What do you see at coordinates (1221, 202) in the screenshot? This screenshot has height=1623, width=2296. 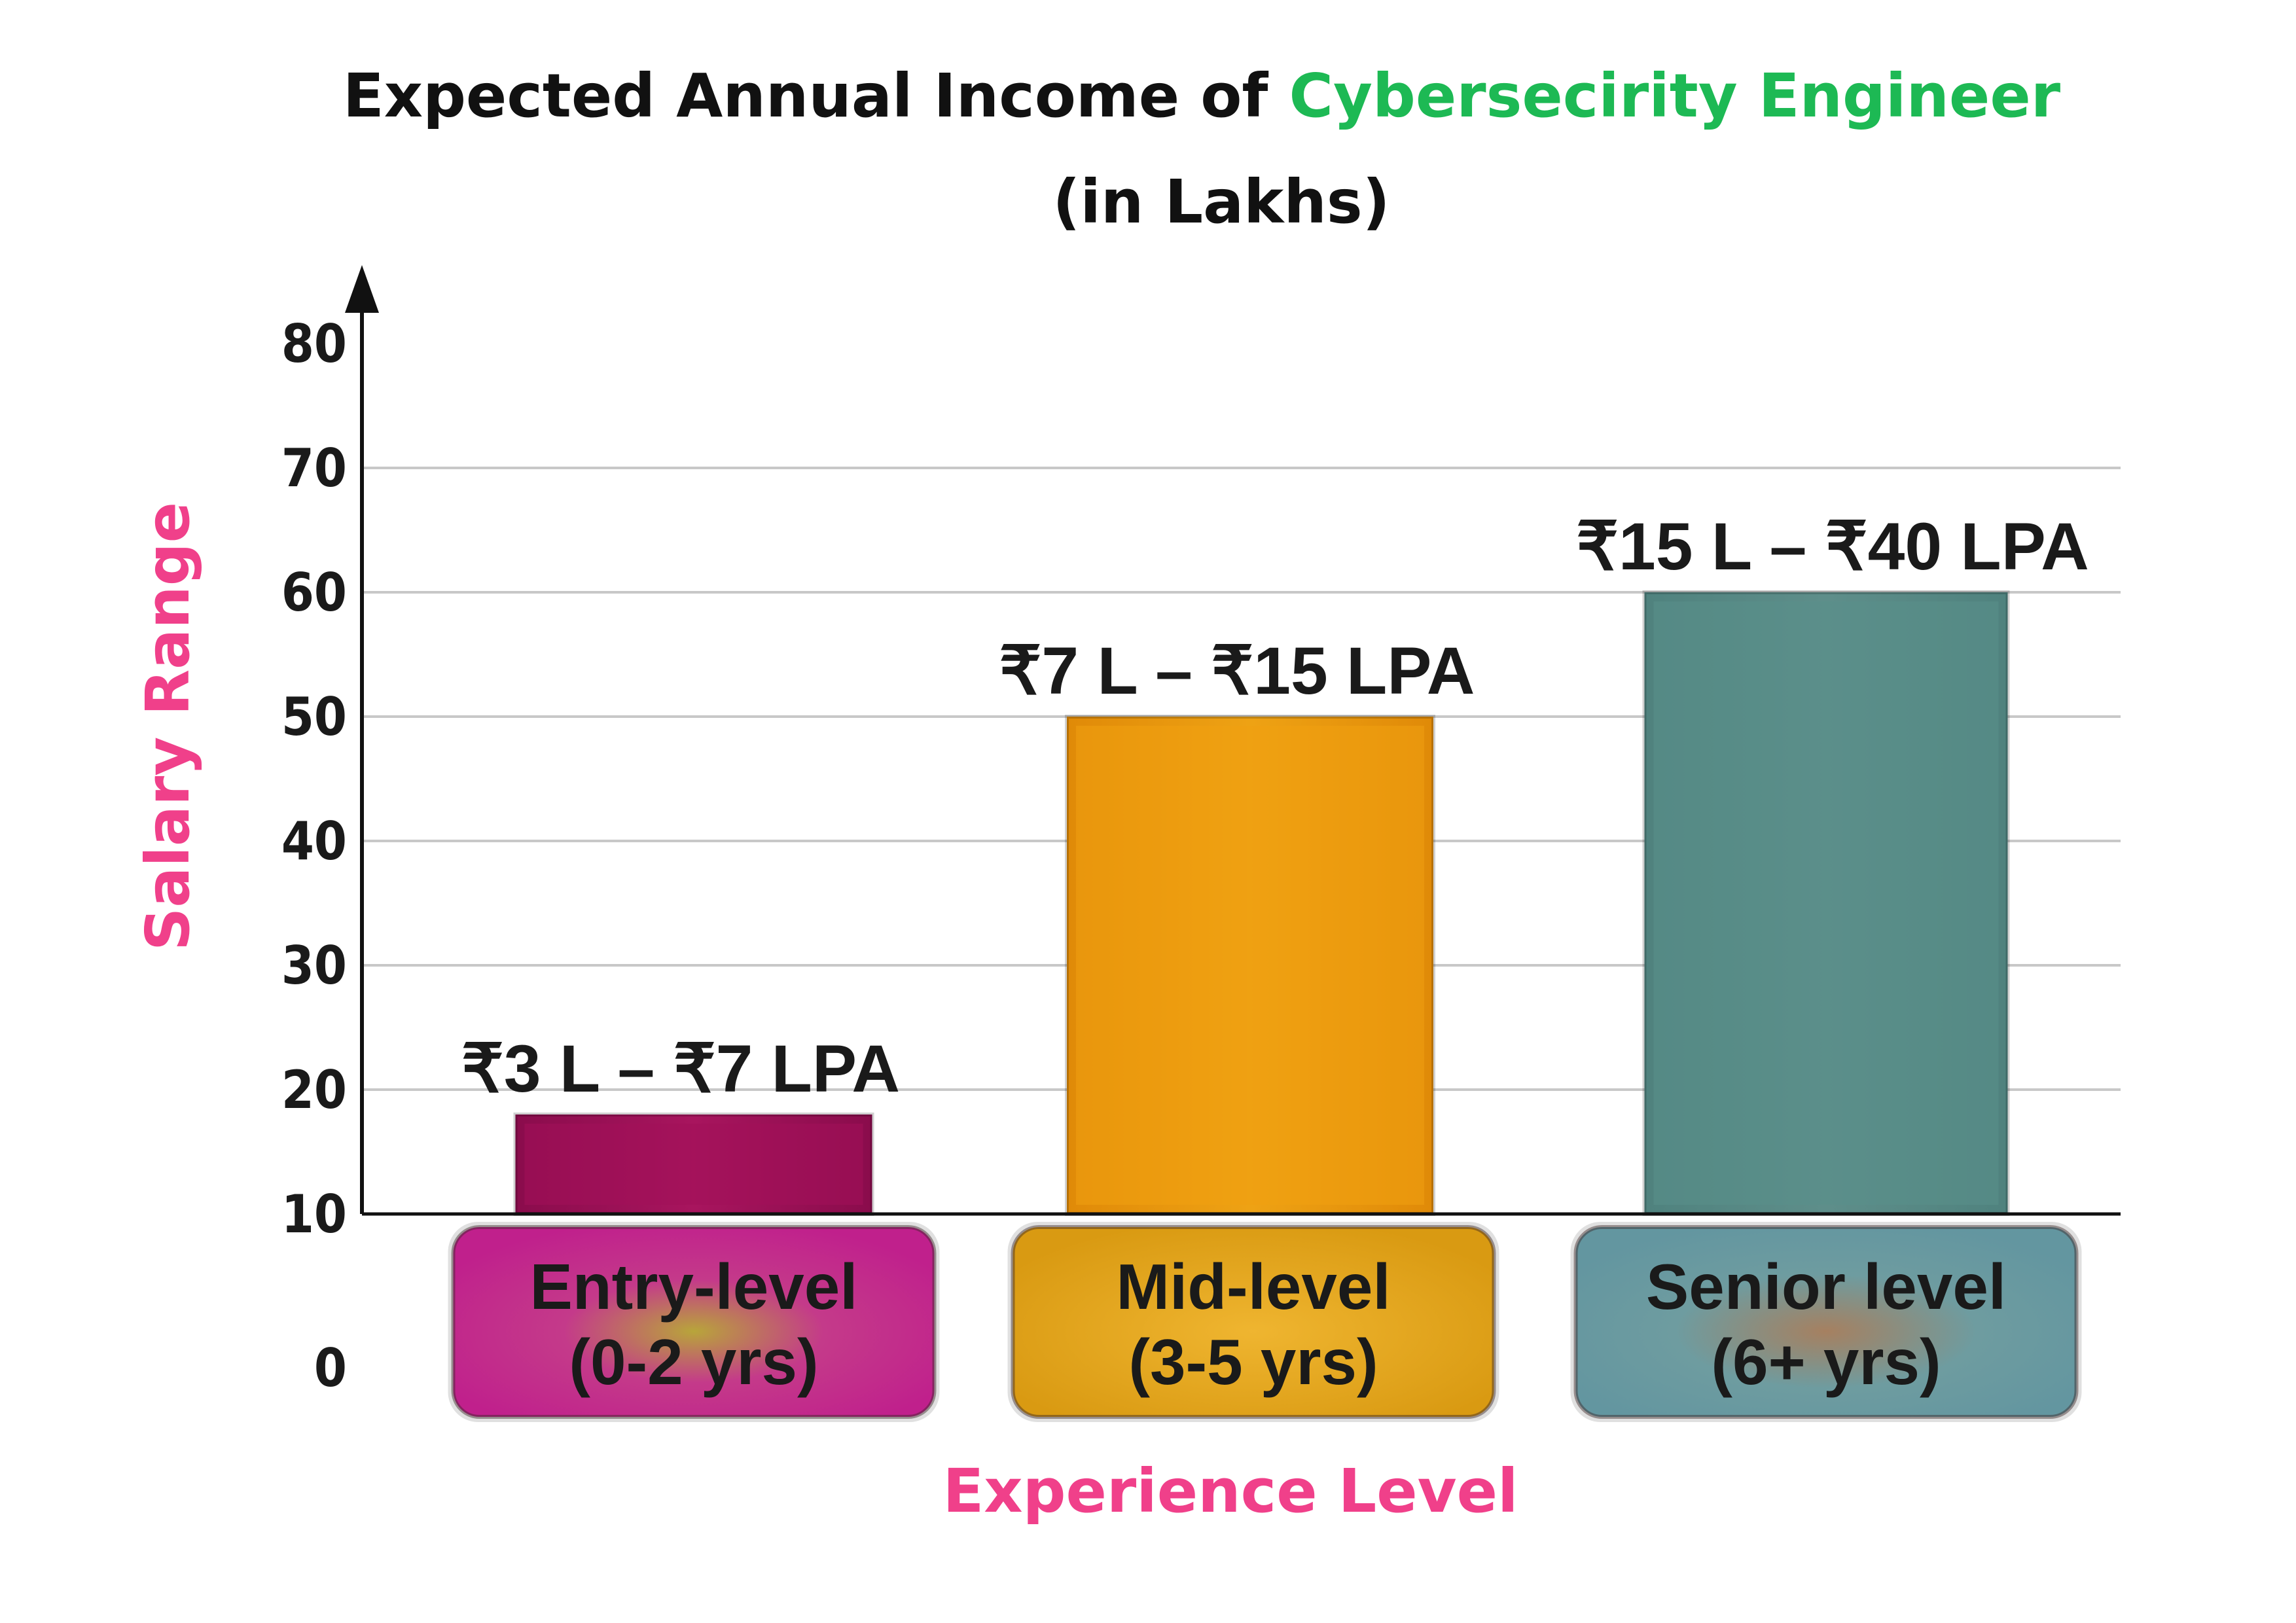 I see `chart-subtitle: (in Lakhs)` at bounding box center [1221, 202].